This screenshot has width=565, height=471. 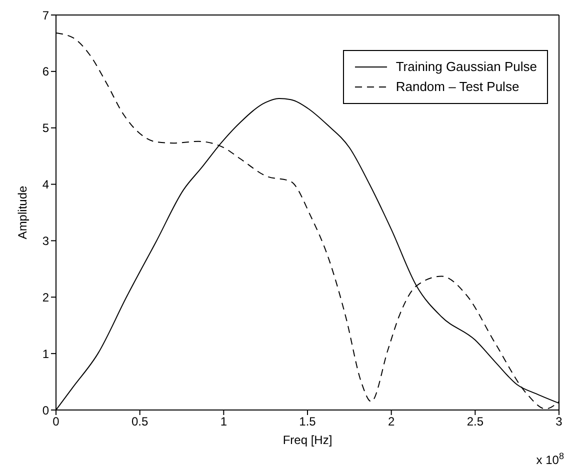 I want to click on y-tick-label: 6, so click(x=46, y=71).